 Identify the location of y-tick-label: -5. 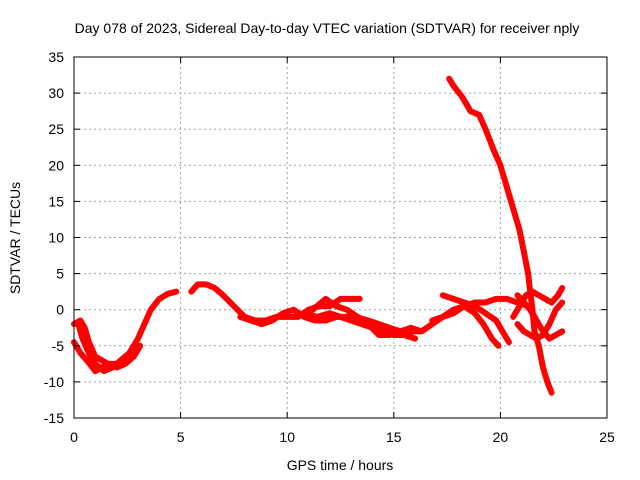
(58, 346).